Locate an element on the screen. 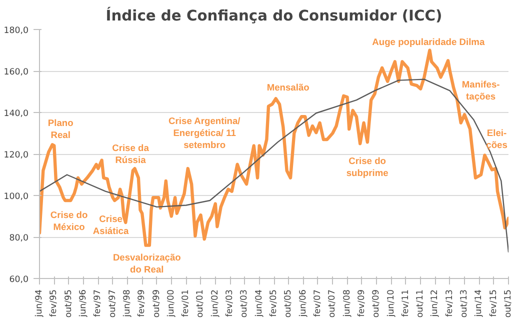  x-tick-label: jun/98 is located at coordinates (127, 303).